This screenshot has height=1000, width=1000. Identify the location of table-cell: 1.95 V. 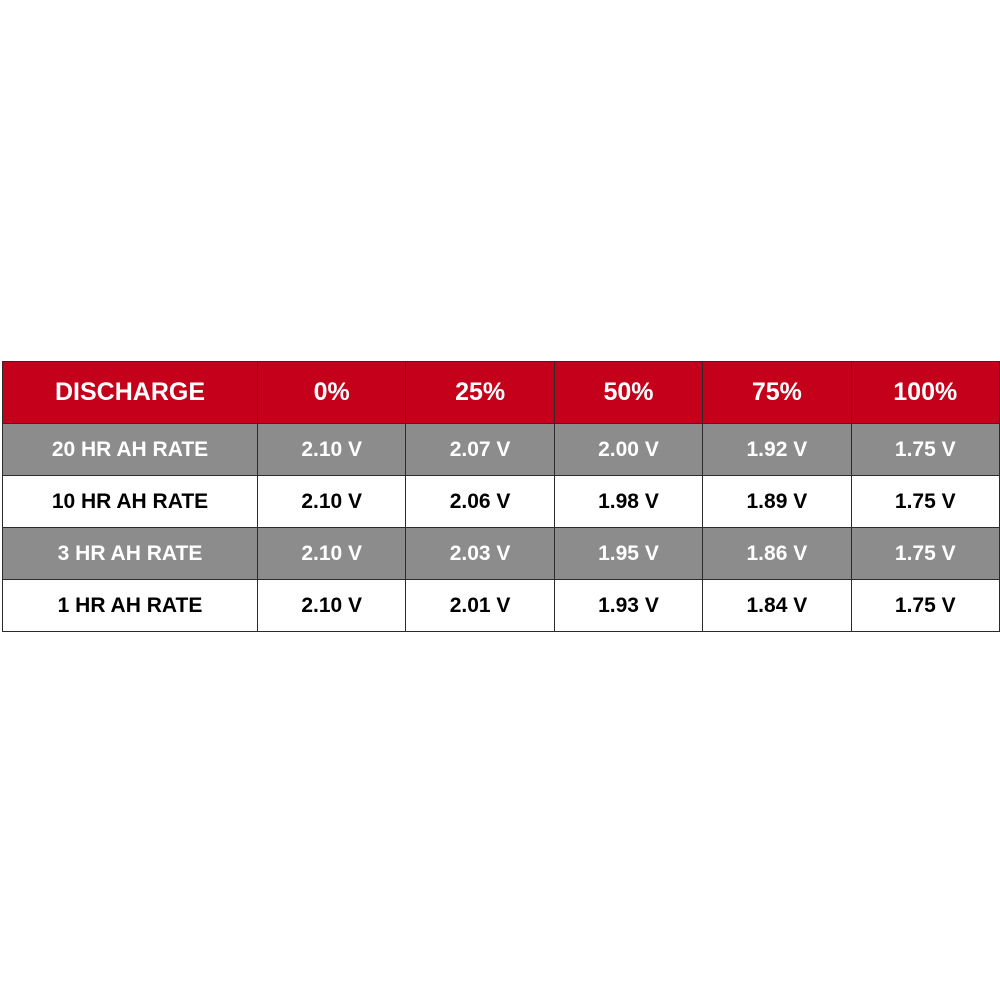
(628, 553).